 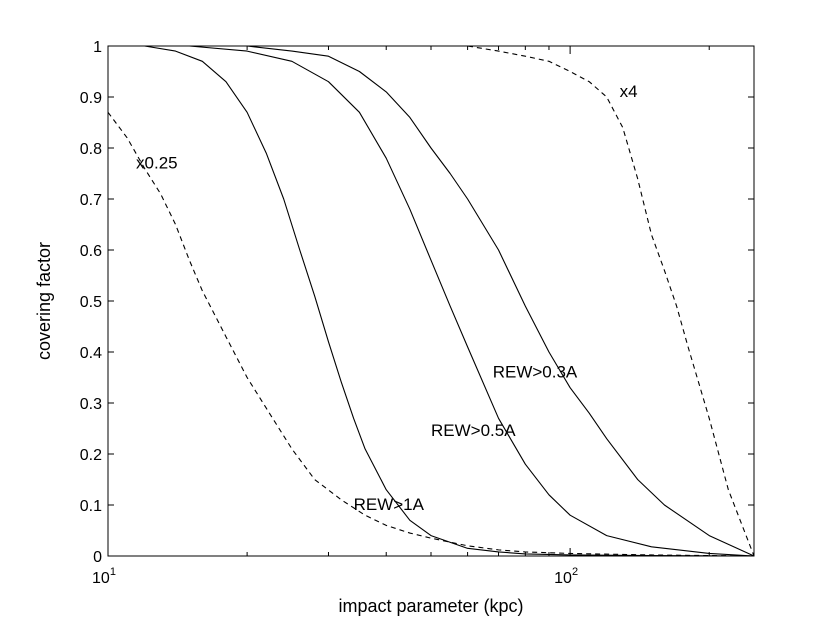 I want to click on x-tick-label: 10¹, so click(x=104, y=576).